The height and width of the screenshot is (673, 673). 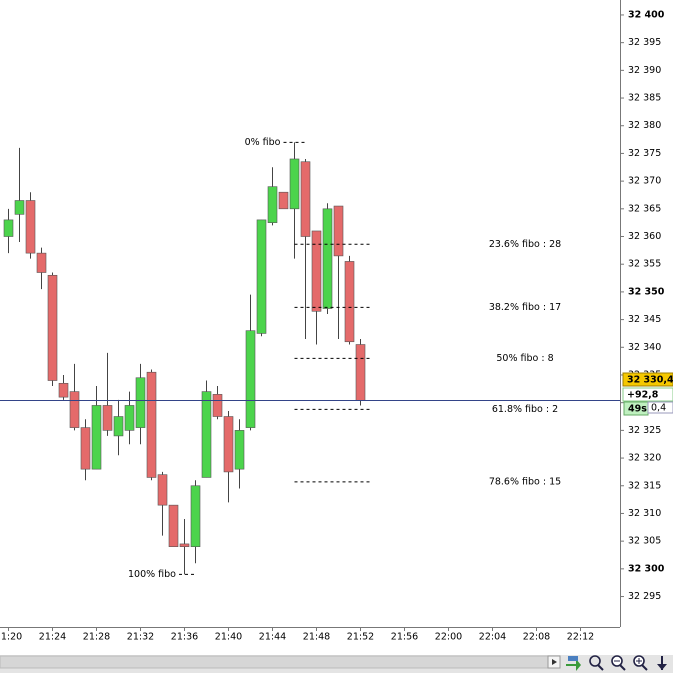 What do you see at coordinates (644, 458) in the screenshot?
I see `y-tick-label: 32 320` at bounding box center [644, 458].